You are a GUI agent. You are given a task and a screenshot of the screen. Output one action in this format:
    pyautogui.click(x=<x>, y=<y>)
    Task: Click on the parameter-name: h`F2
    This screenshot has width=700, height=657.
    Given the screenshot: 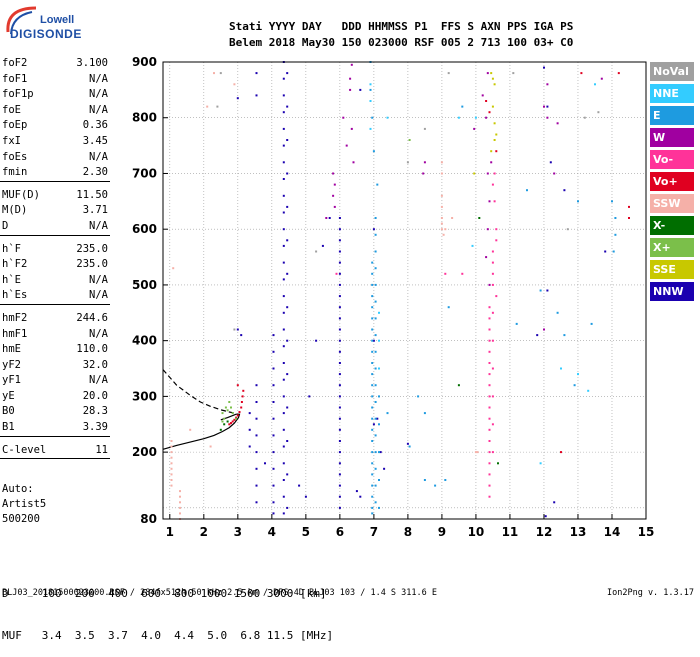 What is the action you would take?
    pyautogui.click(x=15, y=264)
    